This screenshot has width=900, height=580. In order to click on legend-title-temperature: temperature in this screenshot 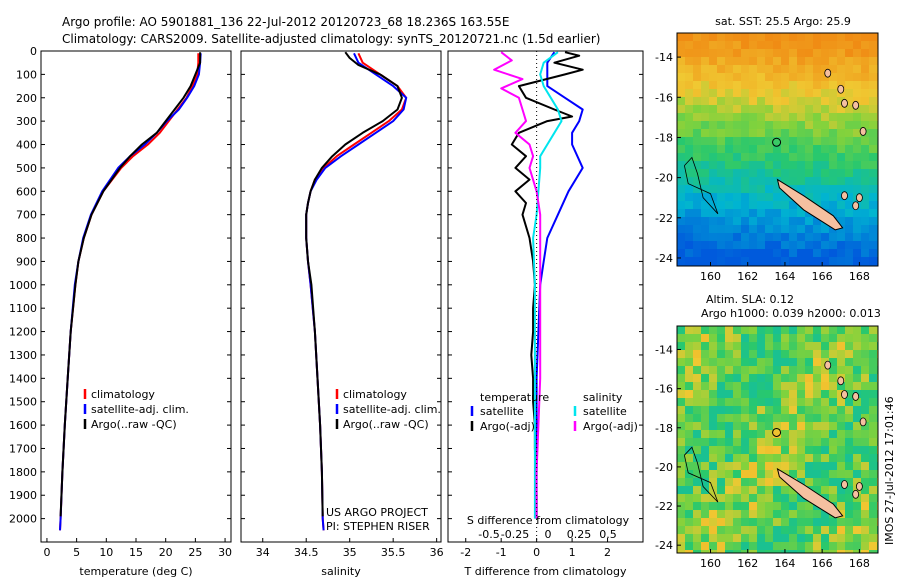, I will do `click(514, 397)`.